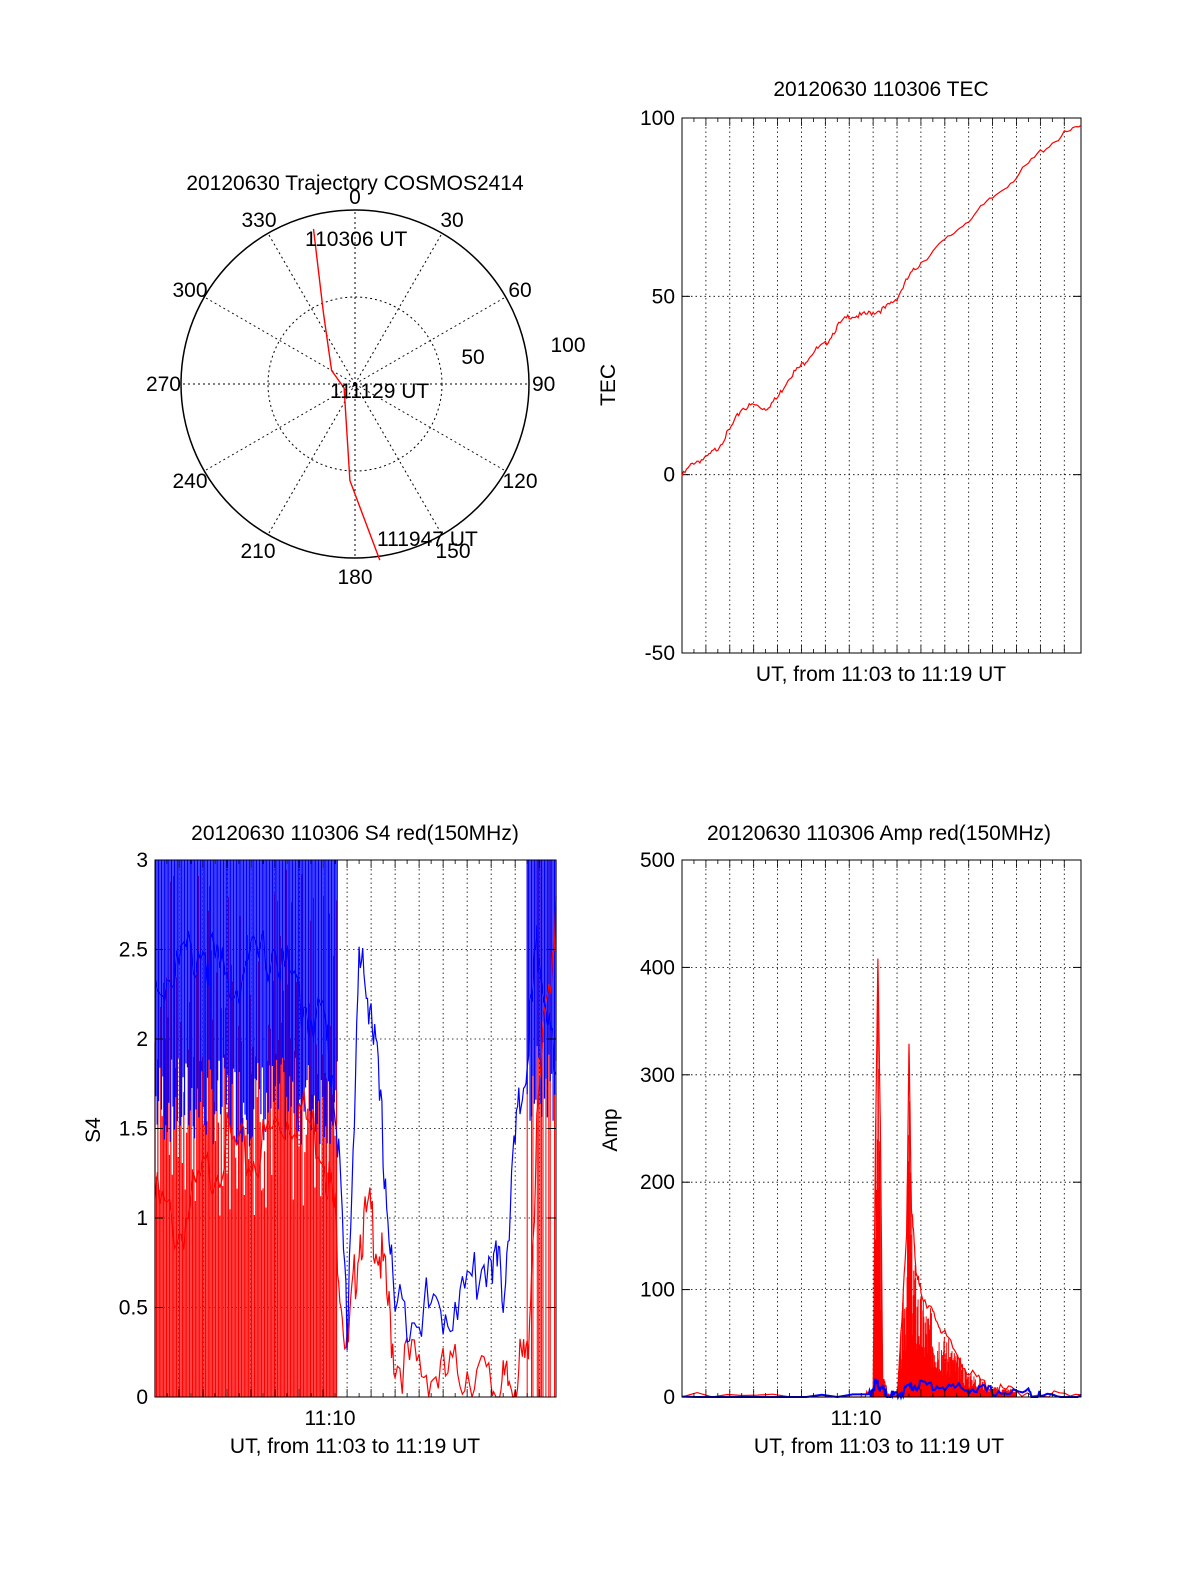 Image resolution: width=1200 pixels, height=1575 pixels. I want to click on amp-x-axis-label: UT, from 11:03 to 11:19 UT, so click(879, 1446).